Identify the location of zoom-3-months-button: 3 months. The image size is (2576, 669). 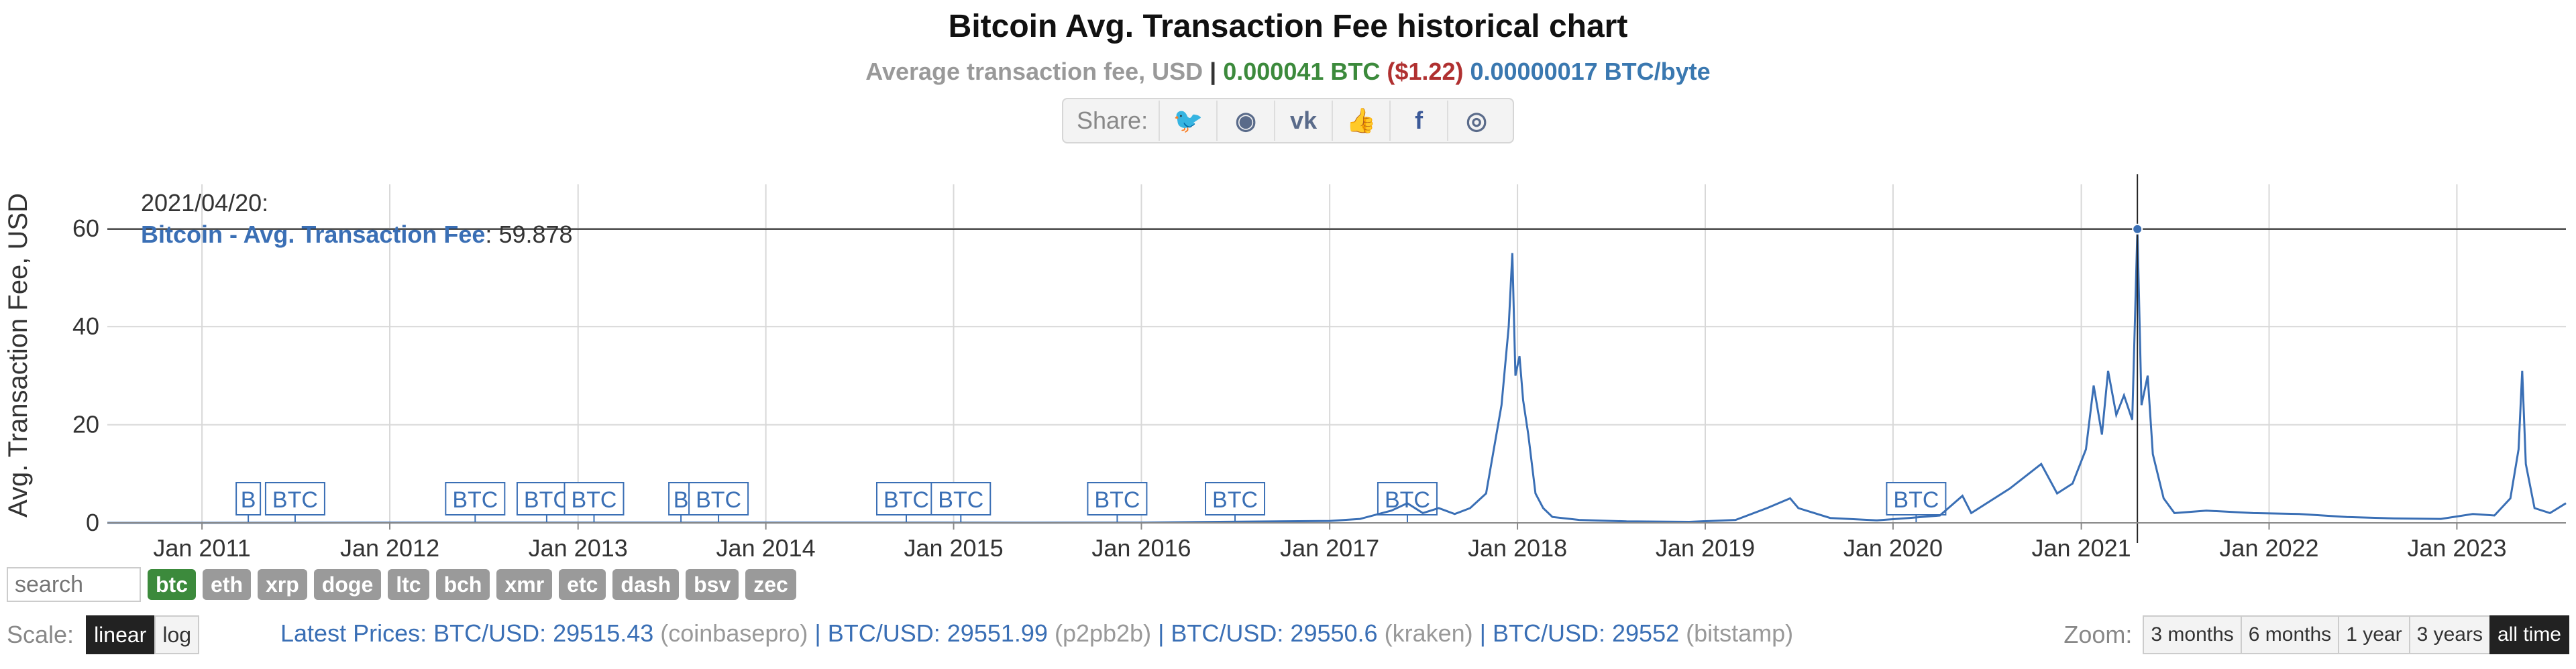
(2192, 634).